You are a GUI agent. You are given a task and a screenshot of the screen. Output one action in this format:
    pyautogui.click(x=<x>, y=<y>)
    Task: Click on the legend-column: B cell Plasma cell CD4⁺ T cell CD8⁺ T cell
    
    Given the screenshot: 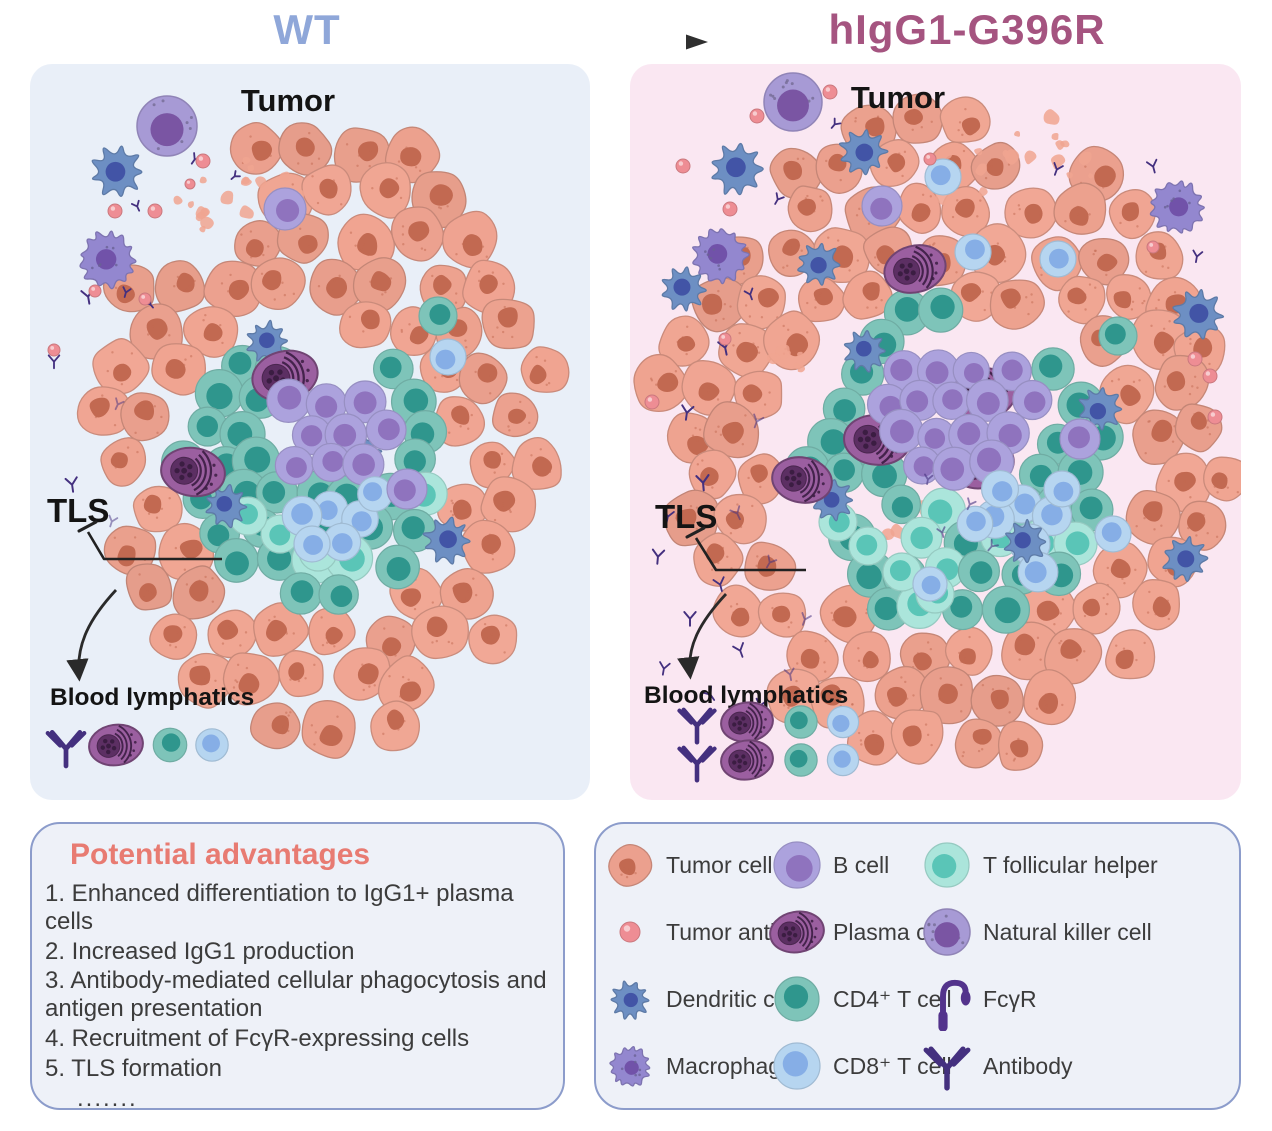 What is the action you would take?
    pyautogui.click(x=859, y=968)
    